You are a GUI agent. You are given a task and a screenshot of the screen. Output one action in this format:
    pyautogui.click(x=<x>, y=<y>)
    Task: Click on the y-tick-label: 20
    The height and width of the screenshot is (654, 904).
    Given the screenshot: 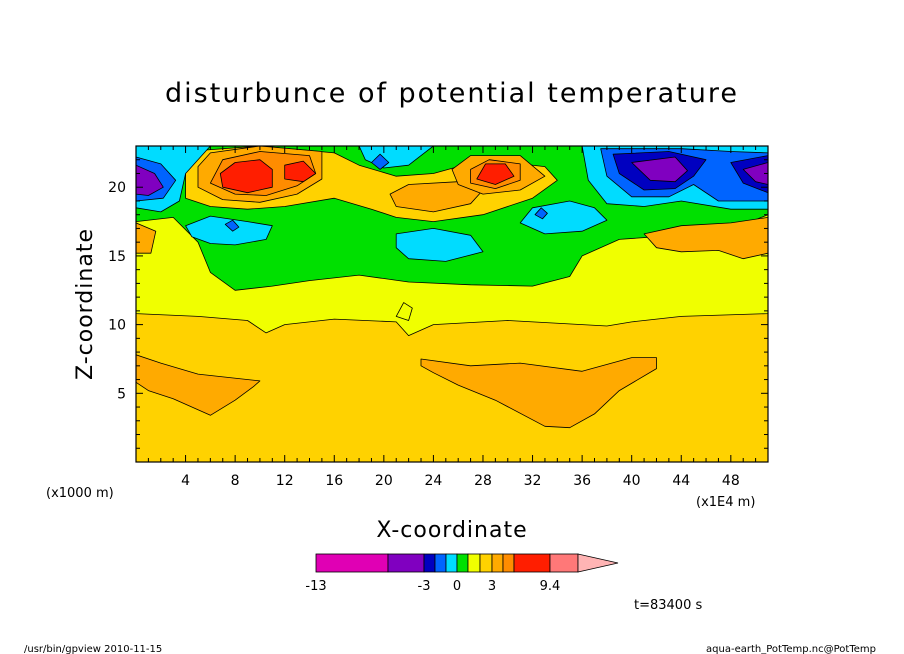 What is the action you would take?
    pyautogui.click(x=117, y=188)
    